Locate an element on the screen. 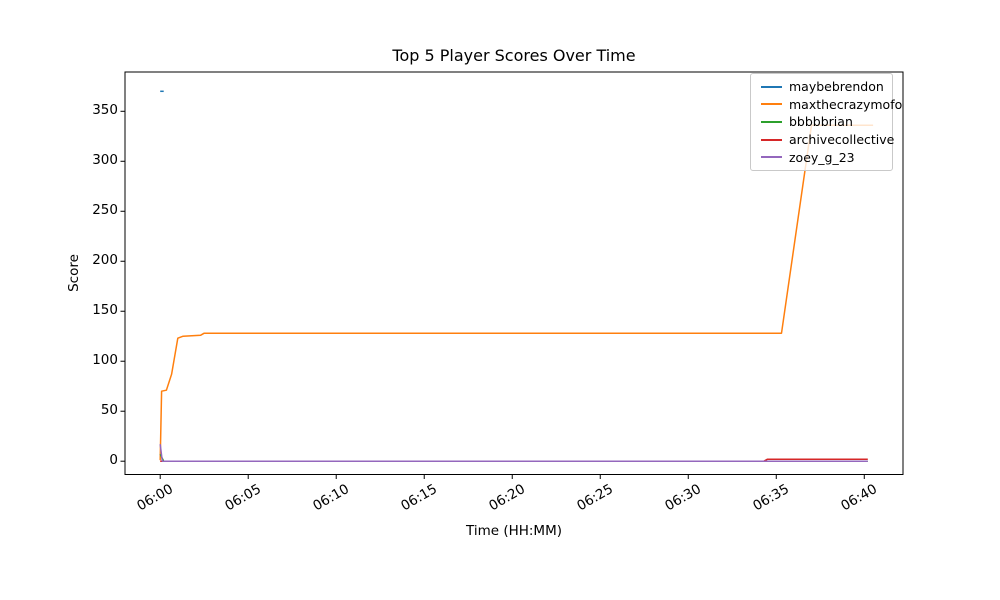 The height and width of the screenshot is (600, 1000). legend-label: zoey_g_23 is located at coordinates (822, 157).